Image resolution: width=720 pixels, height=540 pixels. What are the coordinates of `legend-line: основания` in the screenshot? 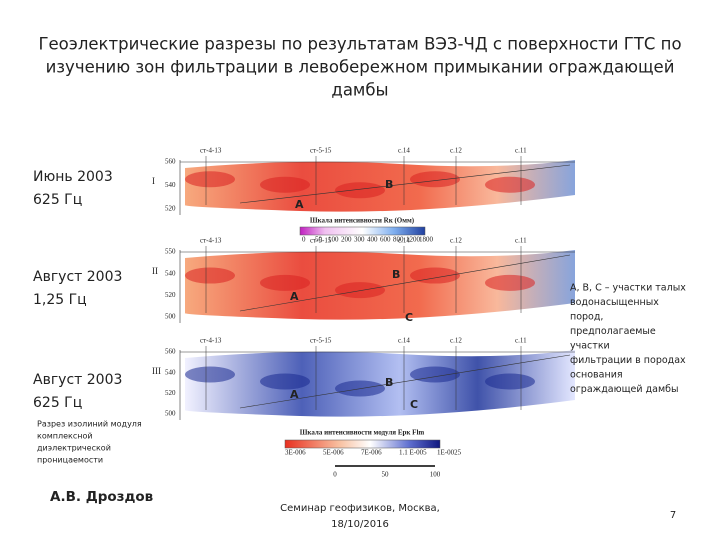 It's located at (596, 375).